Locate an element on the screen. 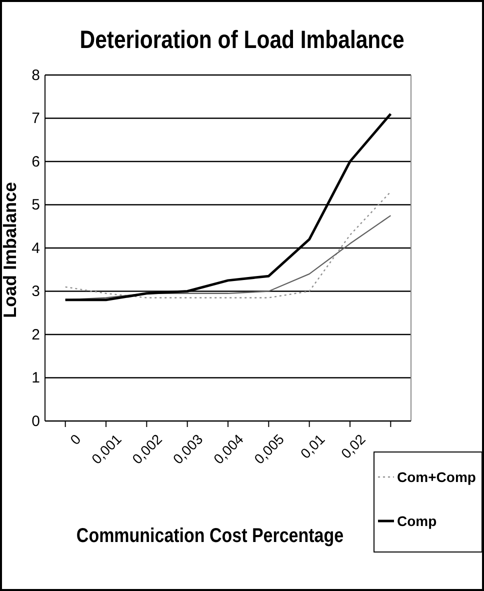  y-tick-label: 4 is located at coordinates (36, 248).